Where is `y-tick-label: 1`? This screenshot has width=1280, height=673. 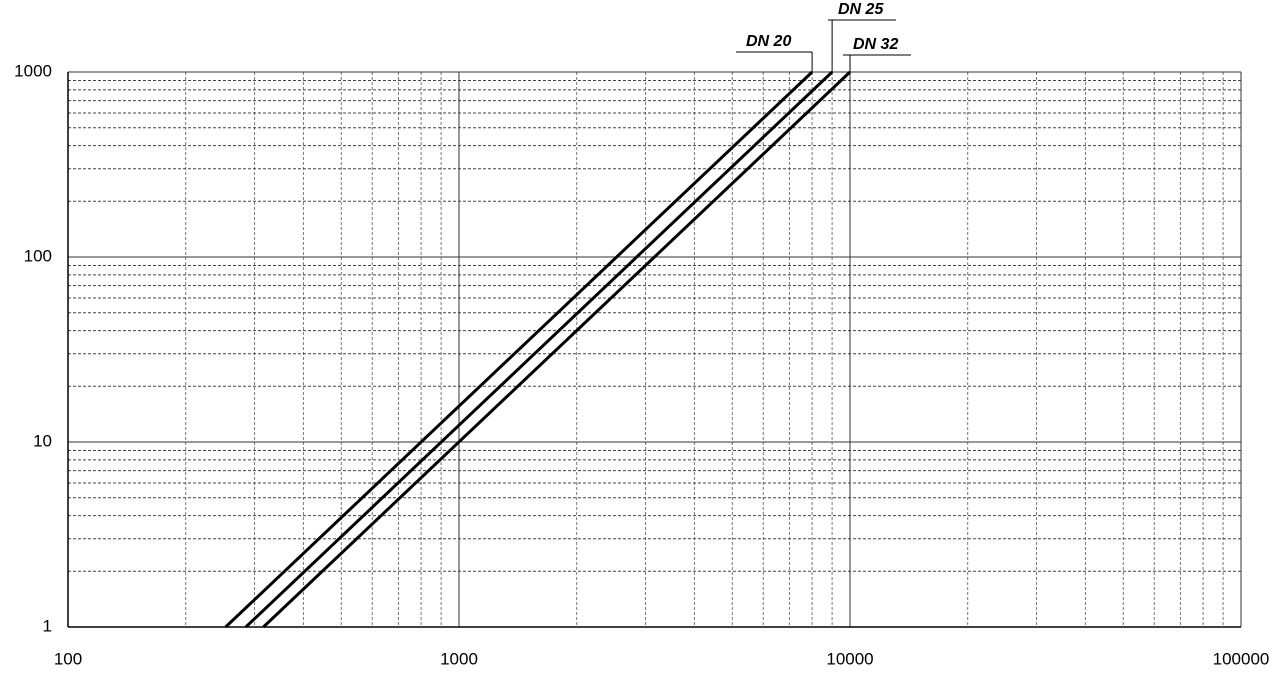
y-tick-label: 1 is located at coordinates (47, 625).